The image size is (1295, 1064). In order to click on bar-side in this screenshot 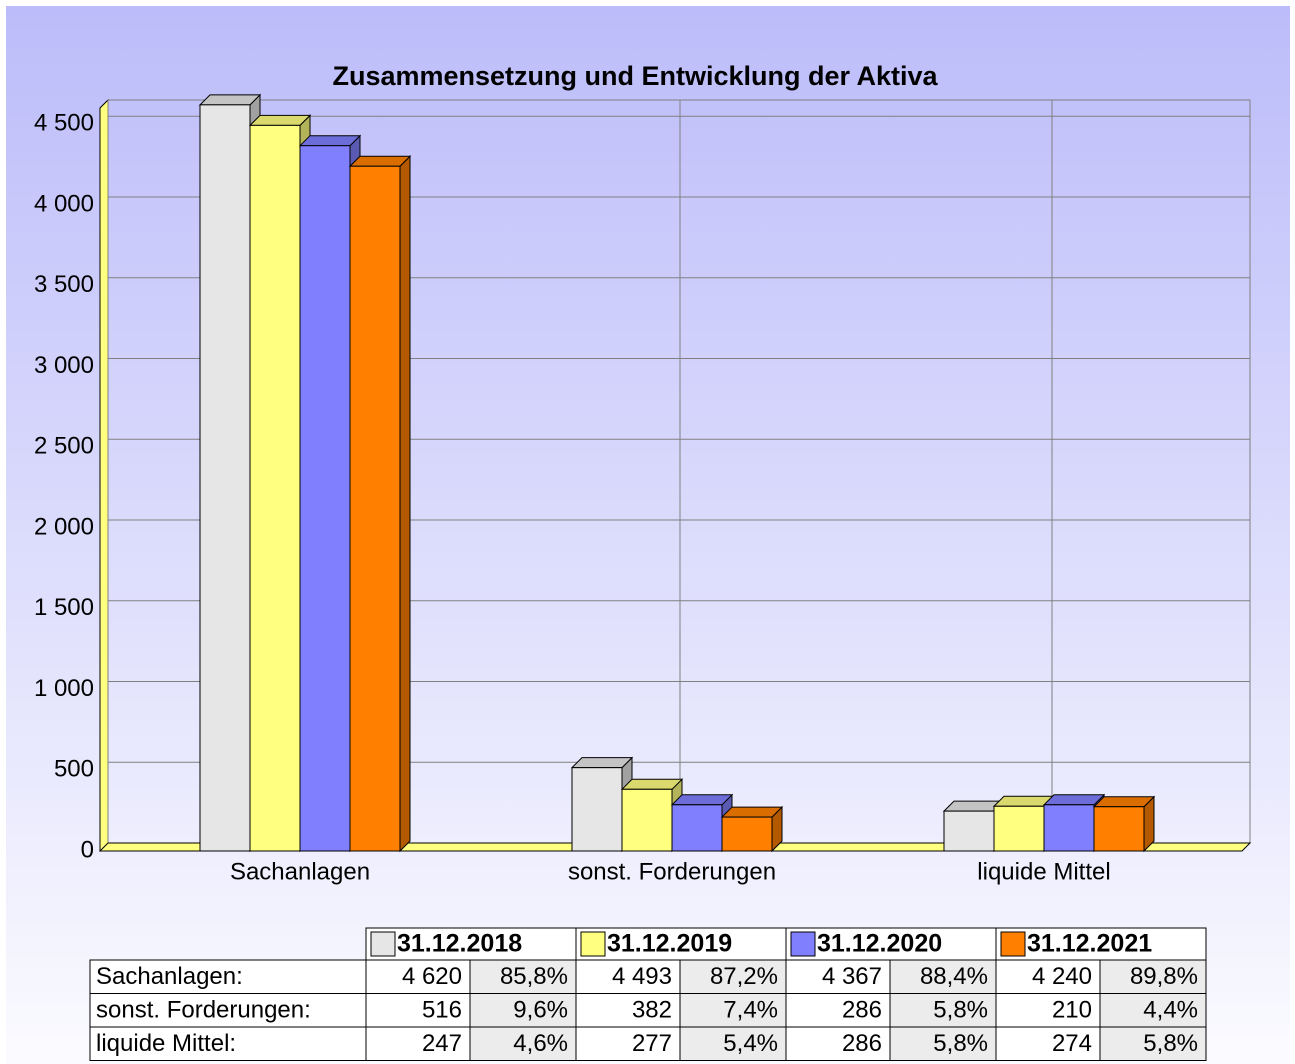, I will do `click(405, 504)`.